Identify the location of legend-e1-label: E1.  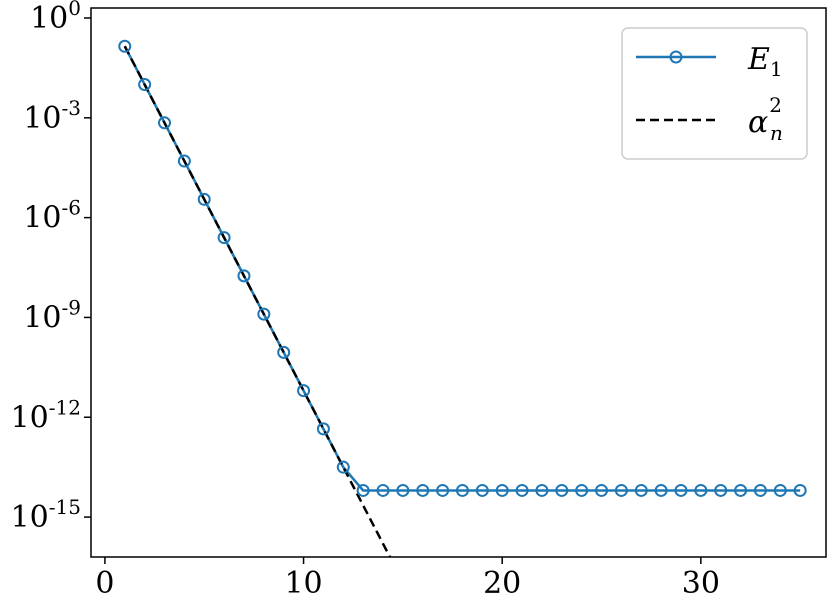
(765, 61).